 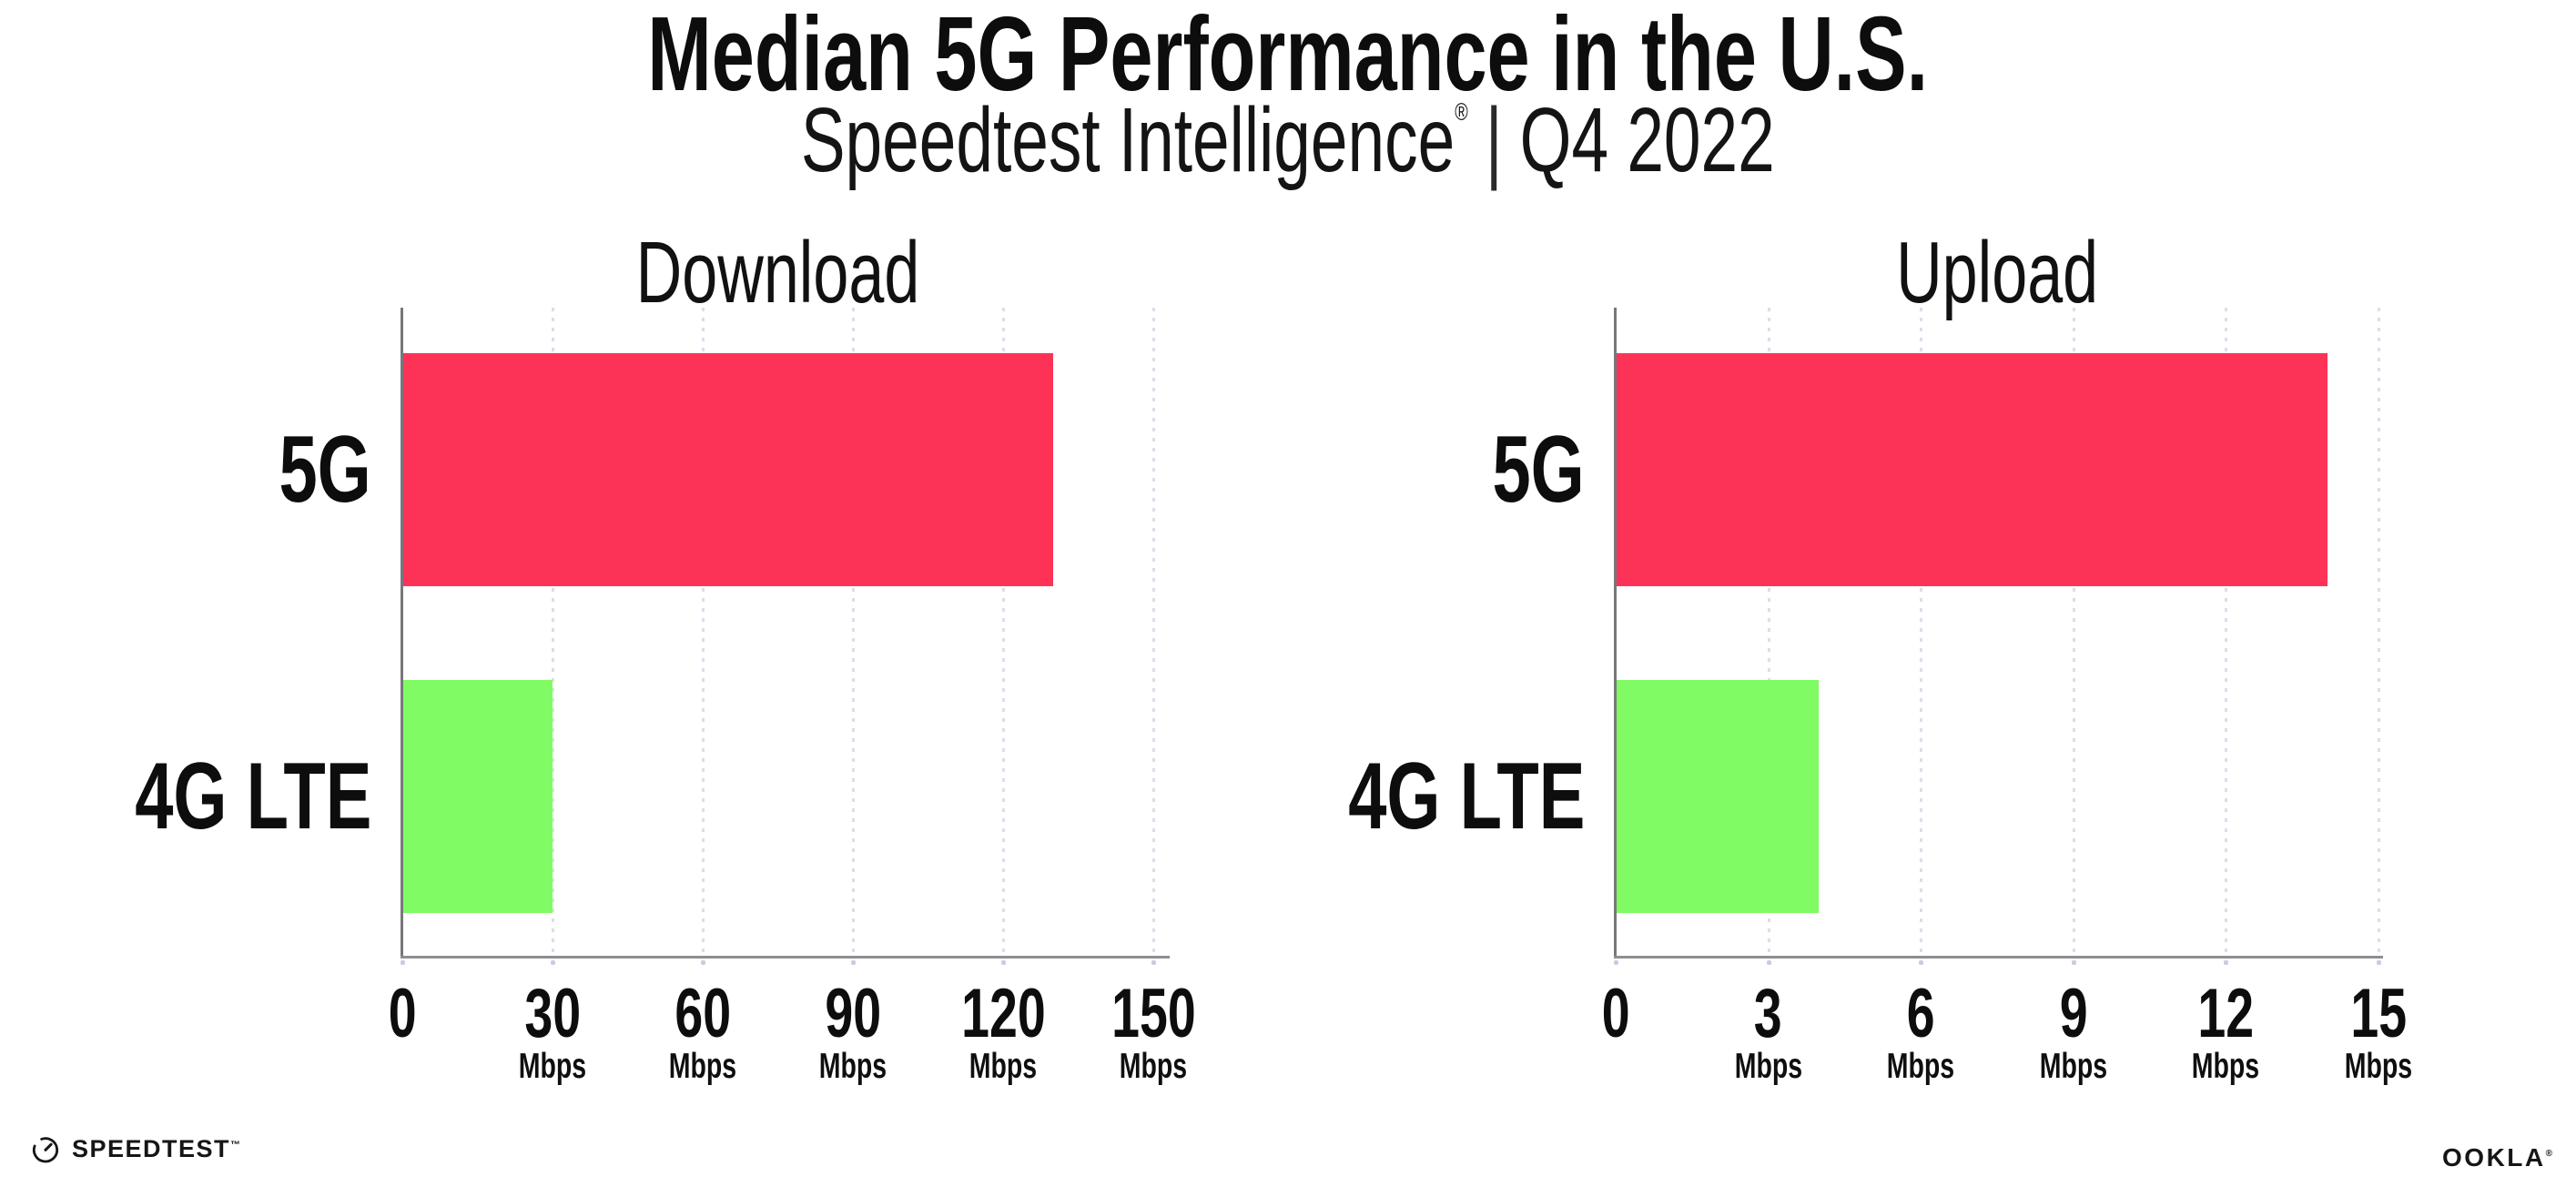 I want to click on subtitle-brand: Speedtest Intelligence, so click(x=1128, y=140).